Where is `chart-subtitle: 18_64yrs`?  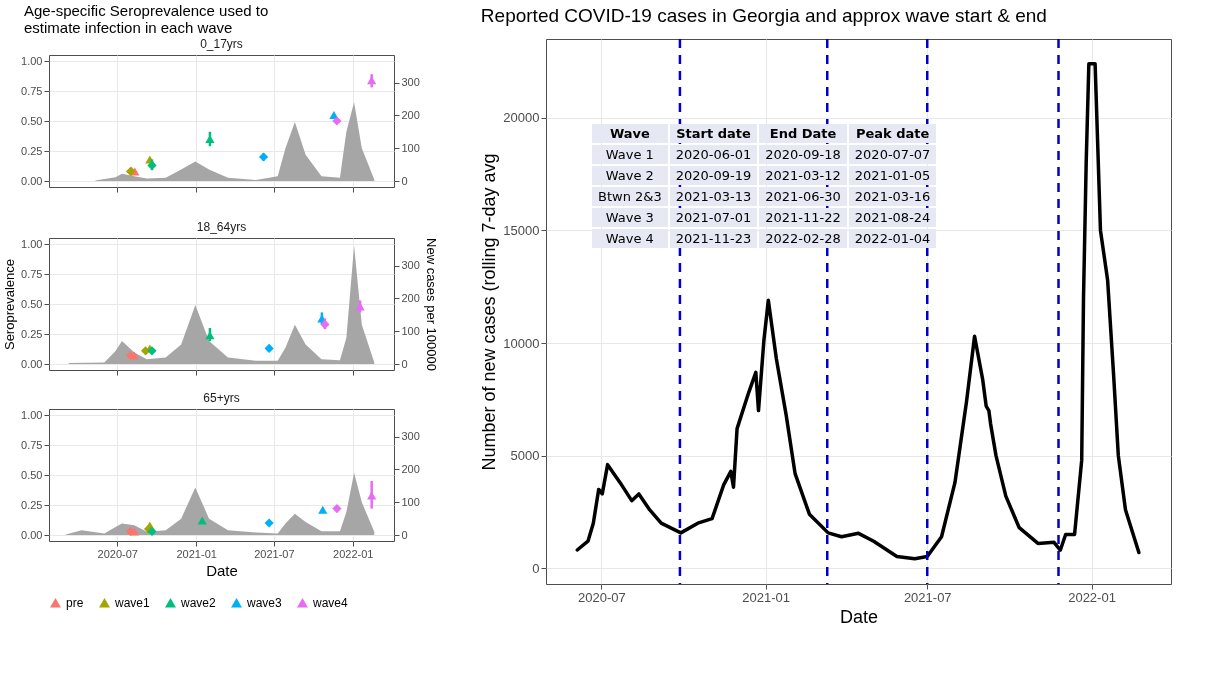 chart-subtitle: 18_64yrs is located at coordinates (221, 226).